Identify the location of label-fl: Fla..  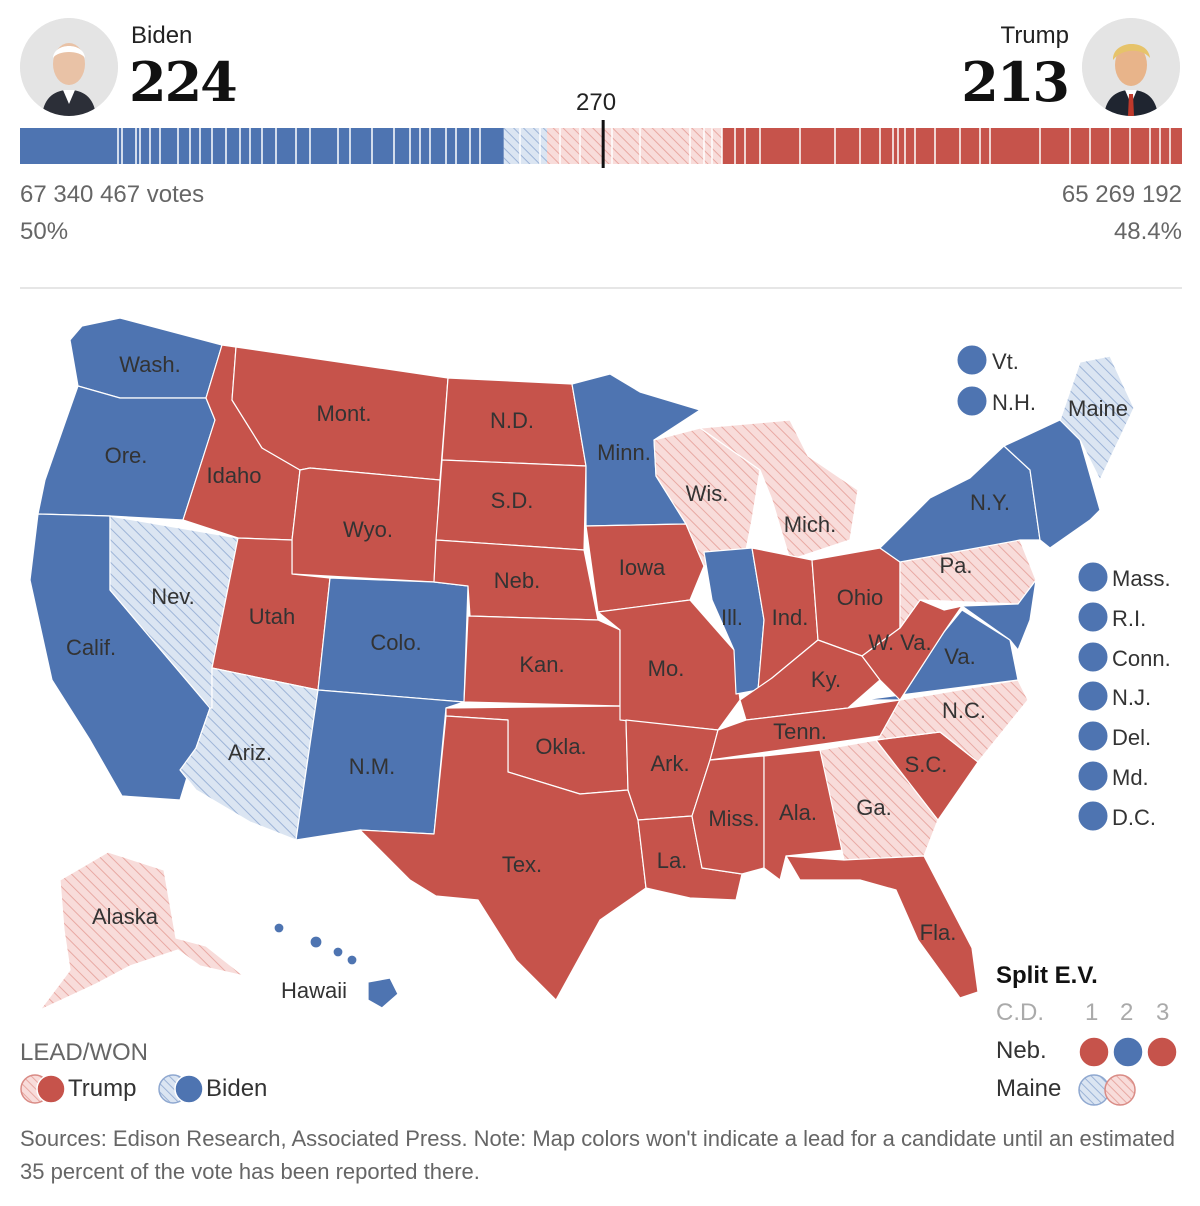
(938, 932).